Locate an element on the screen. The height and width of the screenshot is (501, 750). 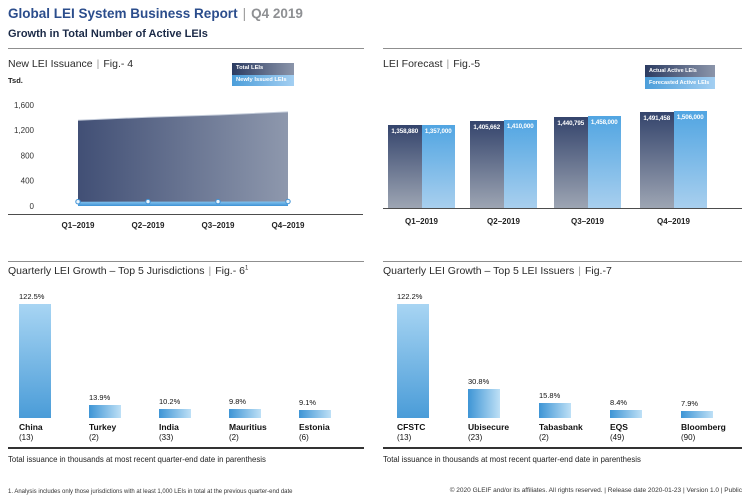
page-subtitle: Growth in Total Number of Active LEIs is located at coordinates (108, 34).